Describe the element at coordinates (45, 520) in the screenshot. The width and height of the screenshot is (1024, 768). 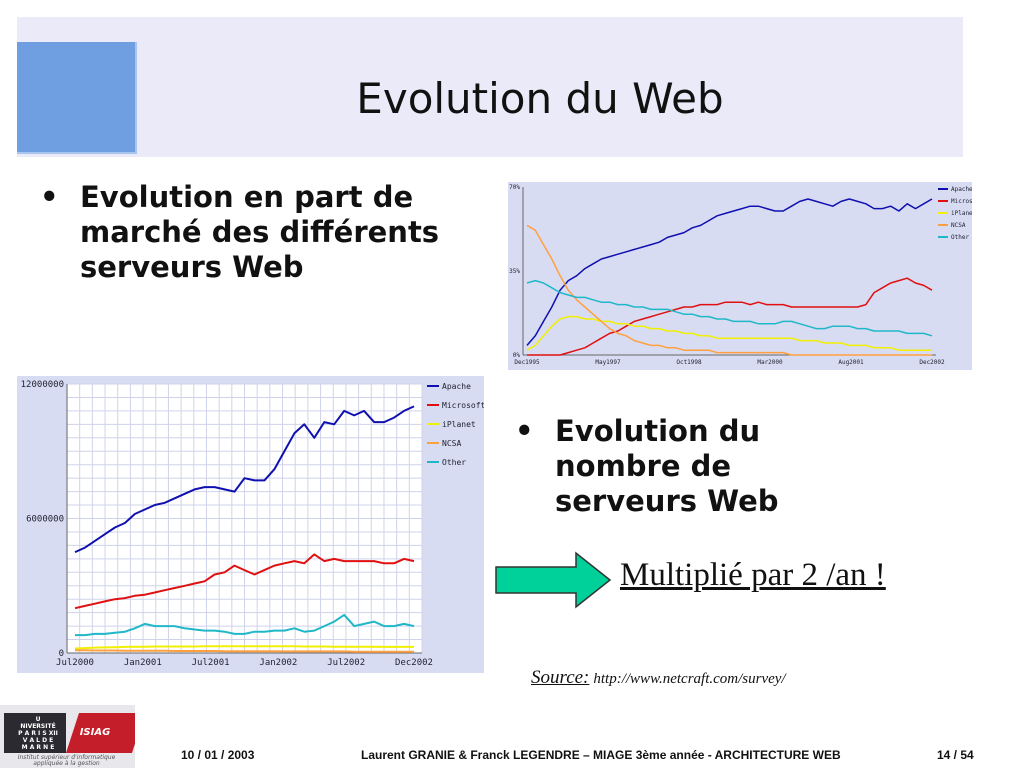
I see `y-tick-label: 6000000` at that location.